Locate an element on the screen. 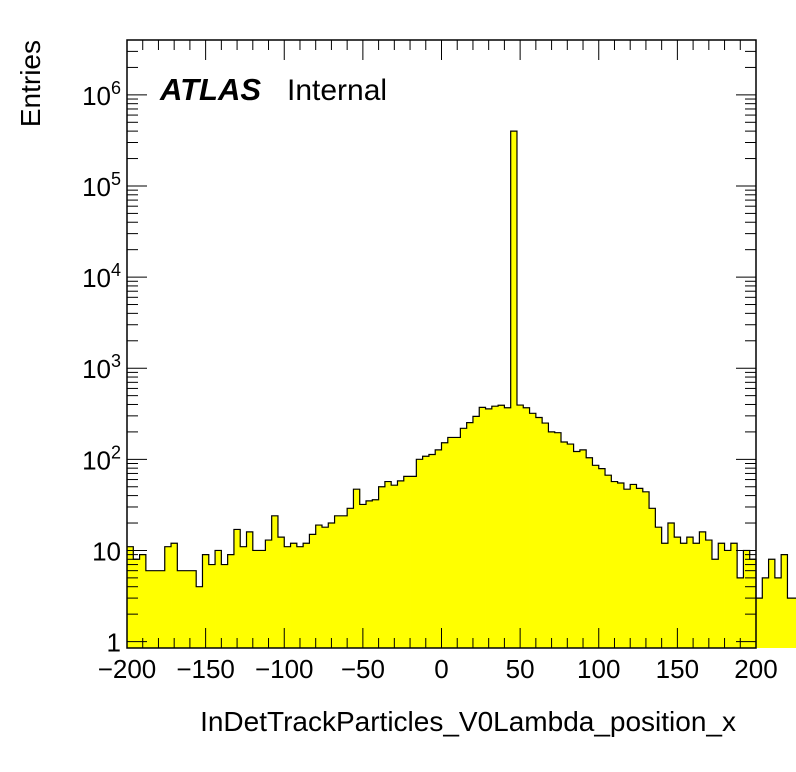 This screenshot has height=772, width=796. x-tick-label: 200 is located at coordinates (755, 669).